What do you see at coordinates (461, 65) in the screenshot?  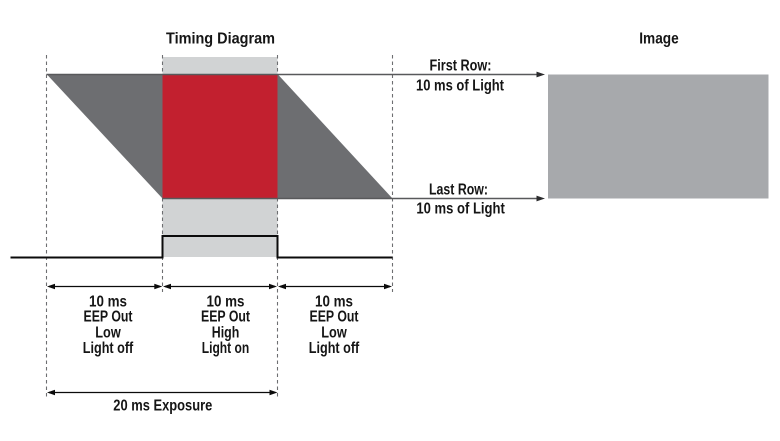 I see `svg-text: First Row:` at bounding box center [461, 65].